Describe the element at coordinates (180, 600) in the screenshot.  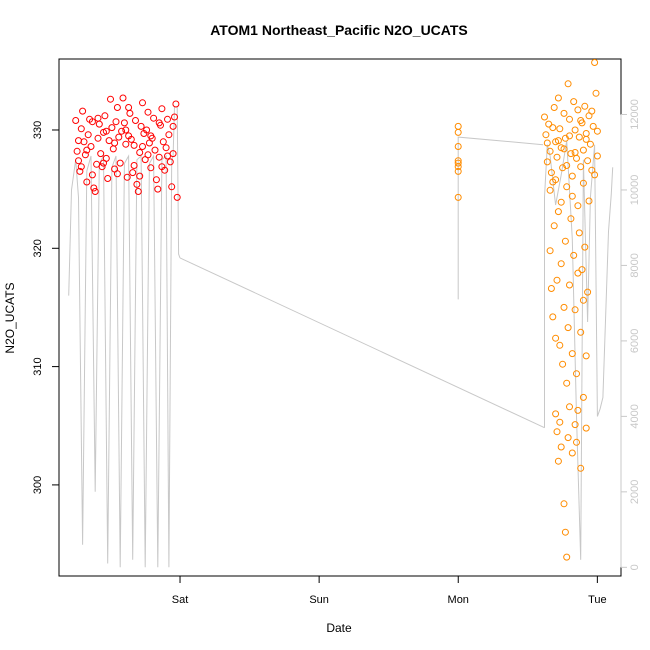
I see `x-tick-label: Sat` at that location.